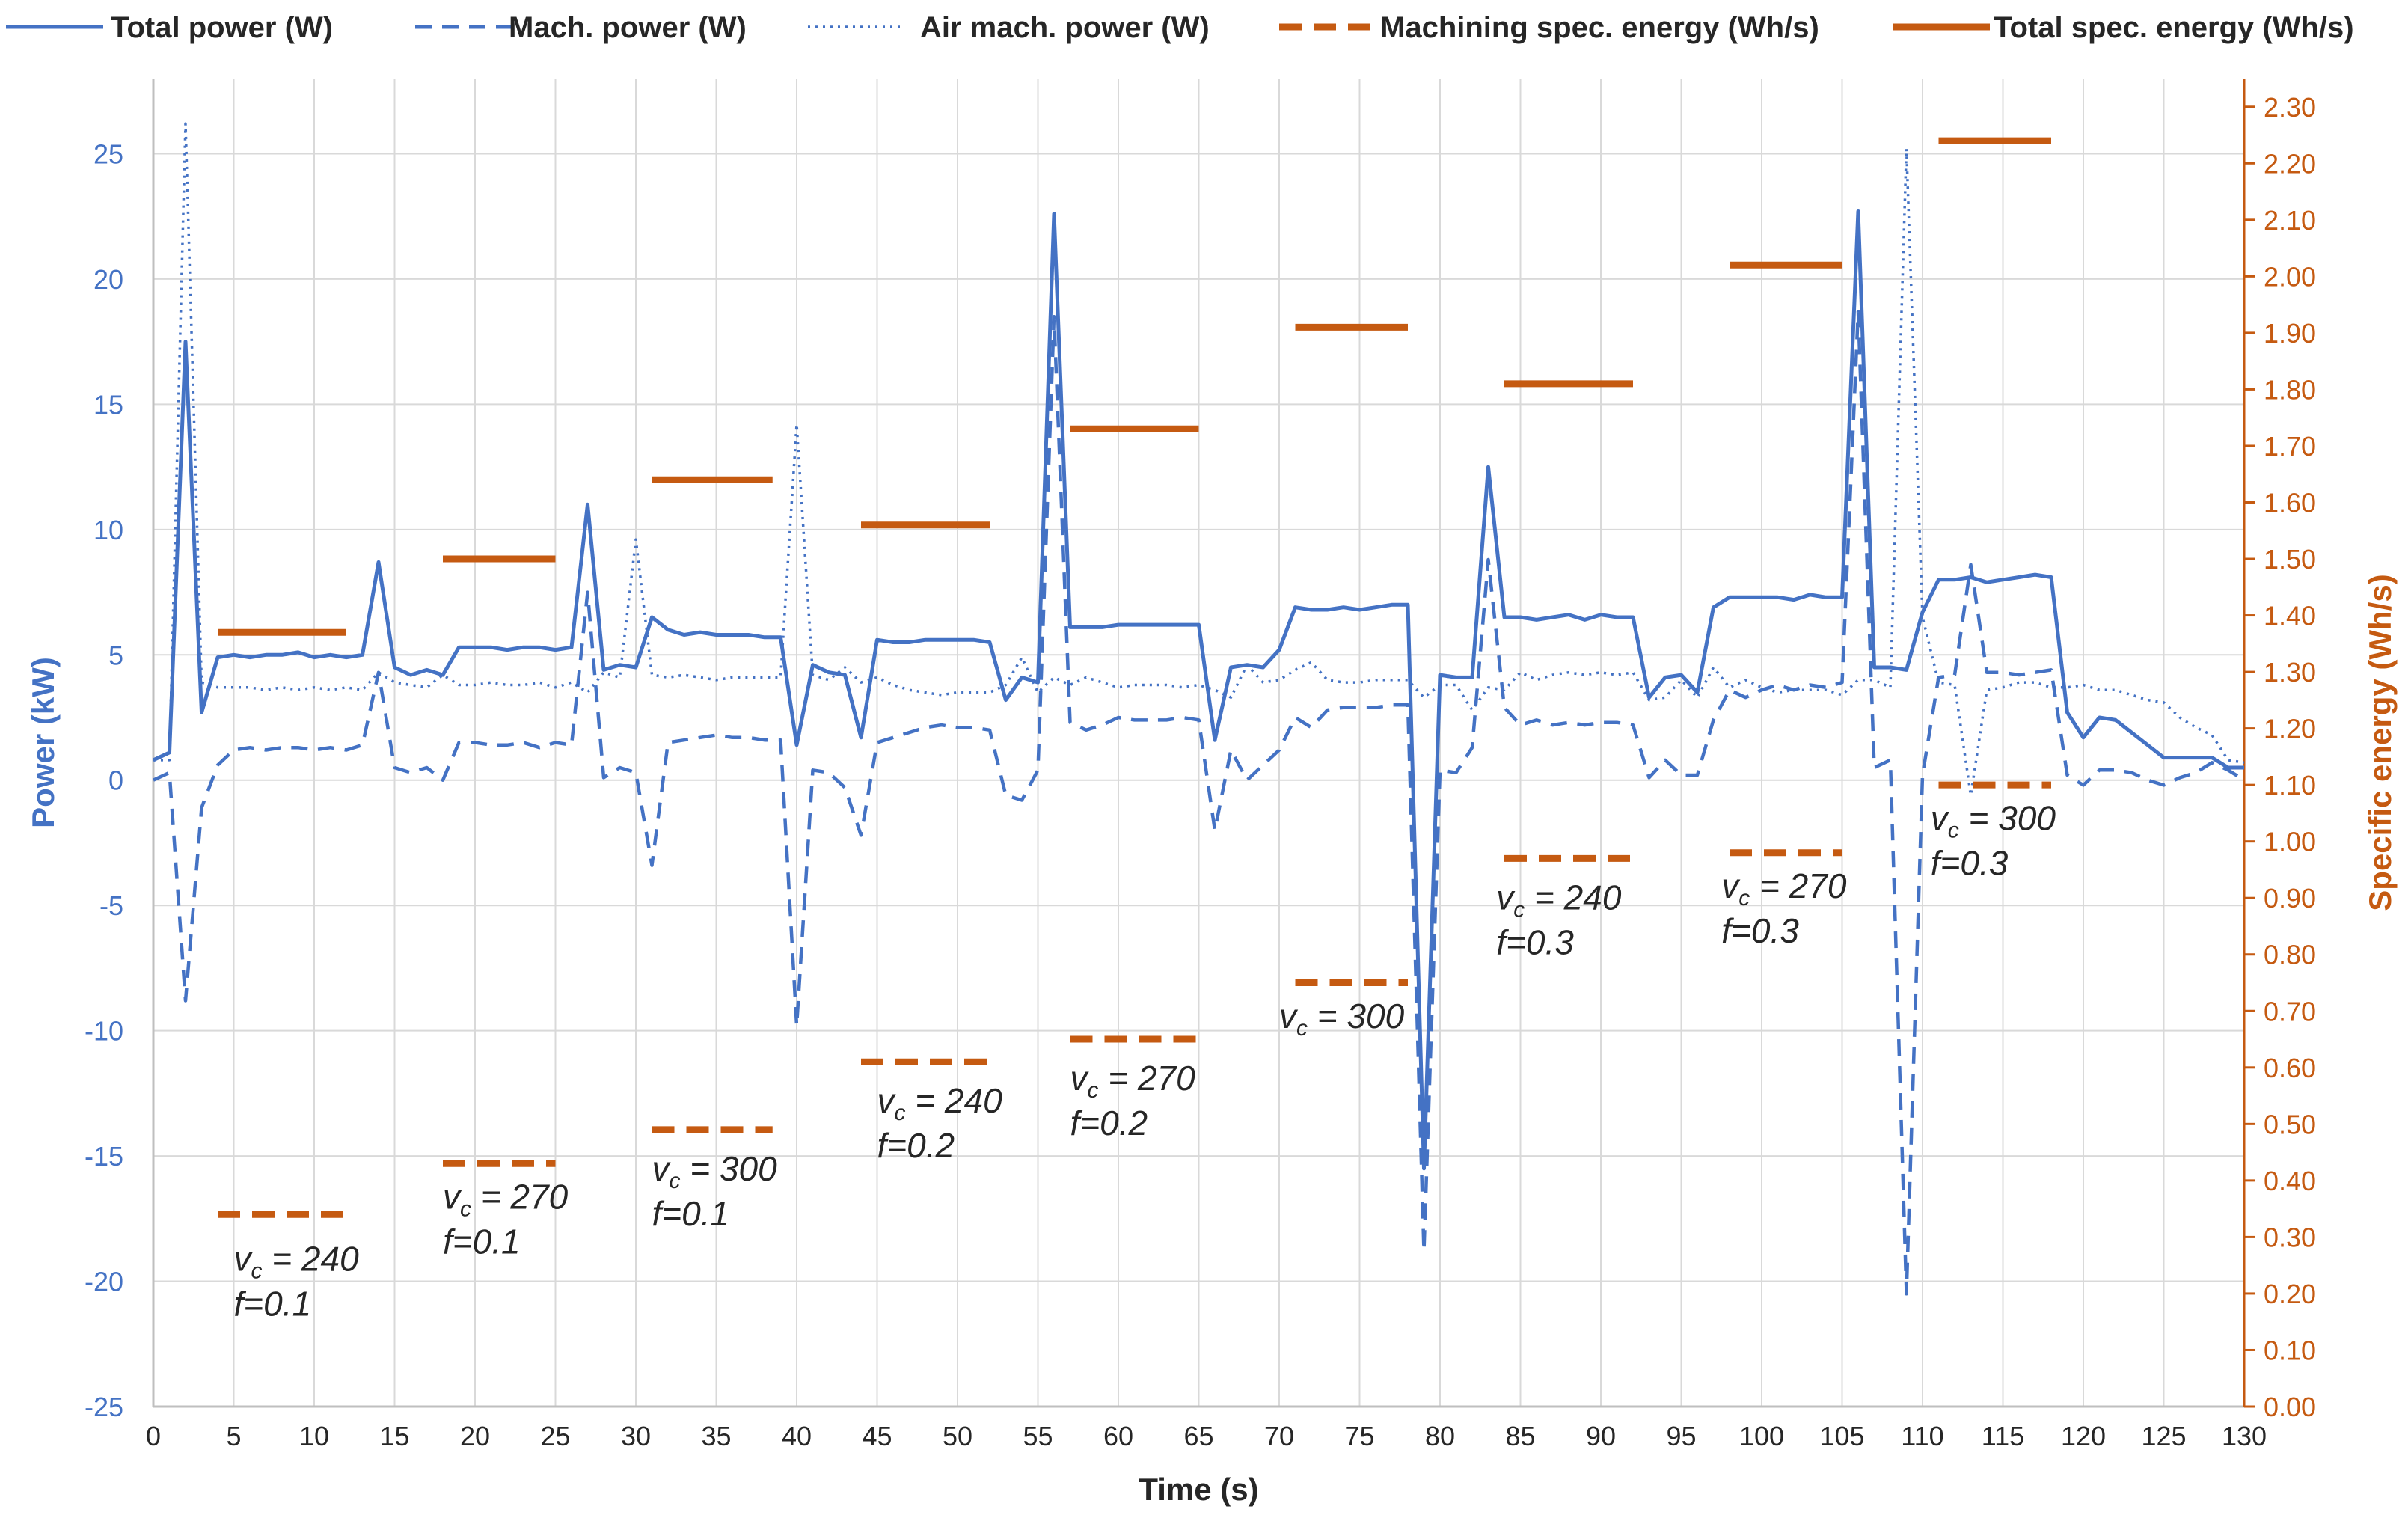  What do you see at coordinates (2290, 276) in the screenshot?
I see `y-right-tick-label: 2.00` at bounding box center [2290, 276].